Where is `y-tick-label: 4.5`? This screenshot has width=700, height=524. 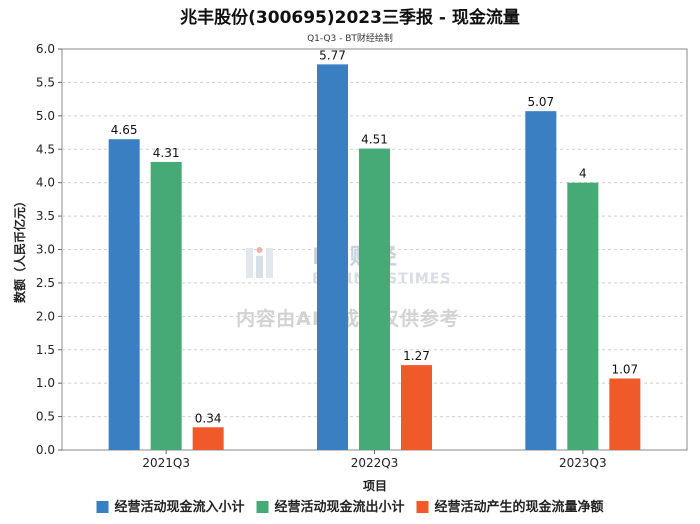 y-tick-label: 4.5 is located at coordinates (45, 149).